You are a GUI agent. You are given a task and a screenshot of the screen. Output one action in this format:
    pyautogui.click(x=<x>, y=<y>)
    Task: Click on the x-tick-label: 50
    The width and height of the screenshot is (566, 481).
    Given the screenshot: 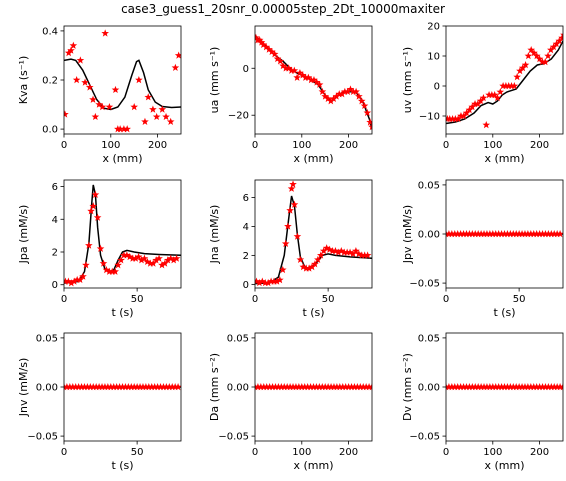 What is the action you would take?
    pyautogui.click(x=137, y=299)
    